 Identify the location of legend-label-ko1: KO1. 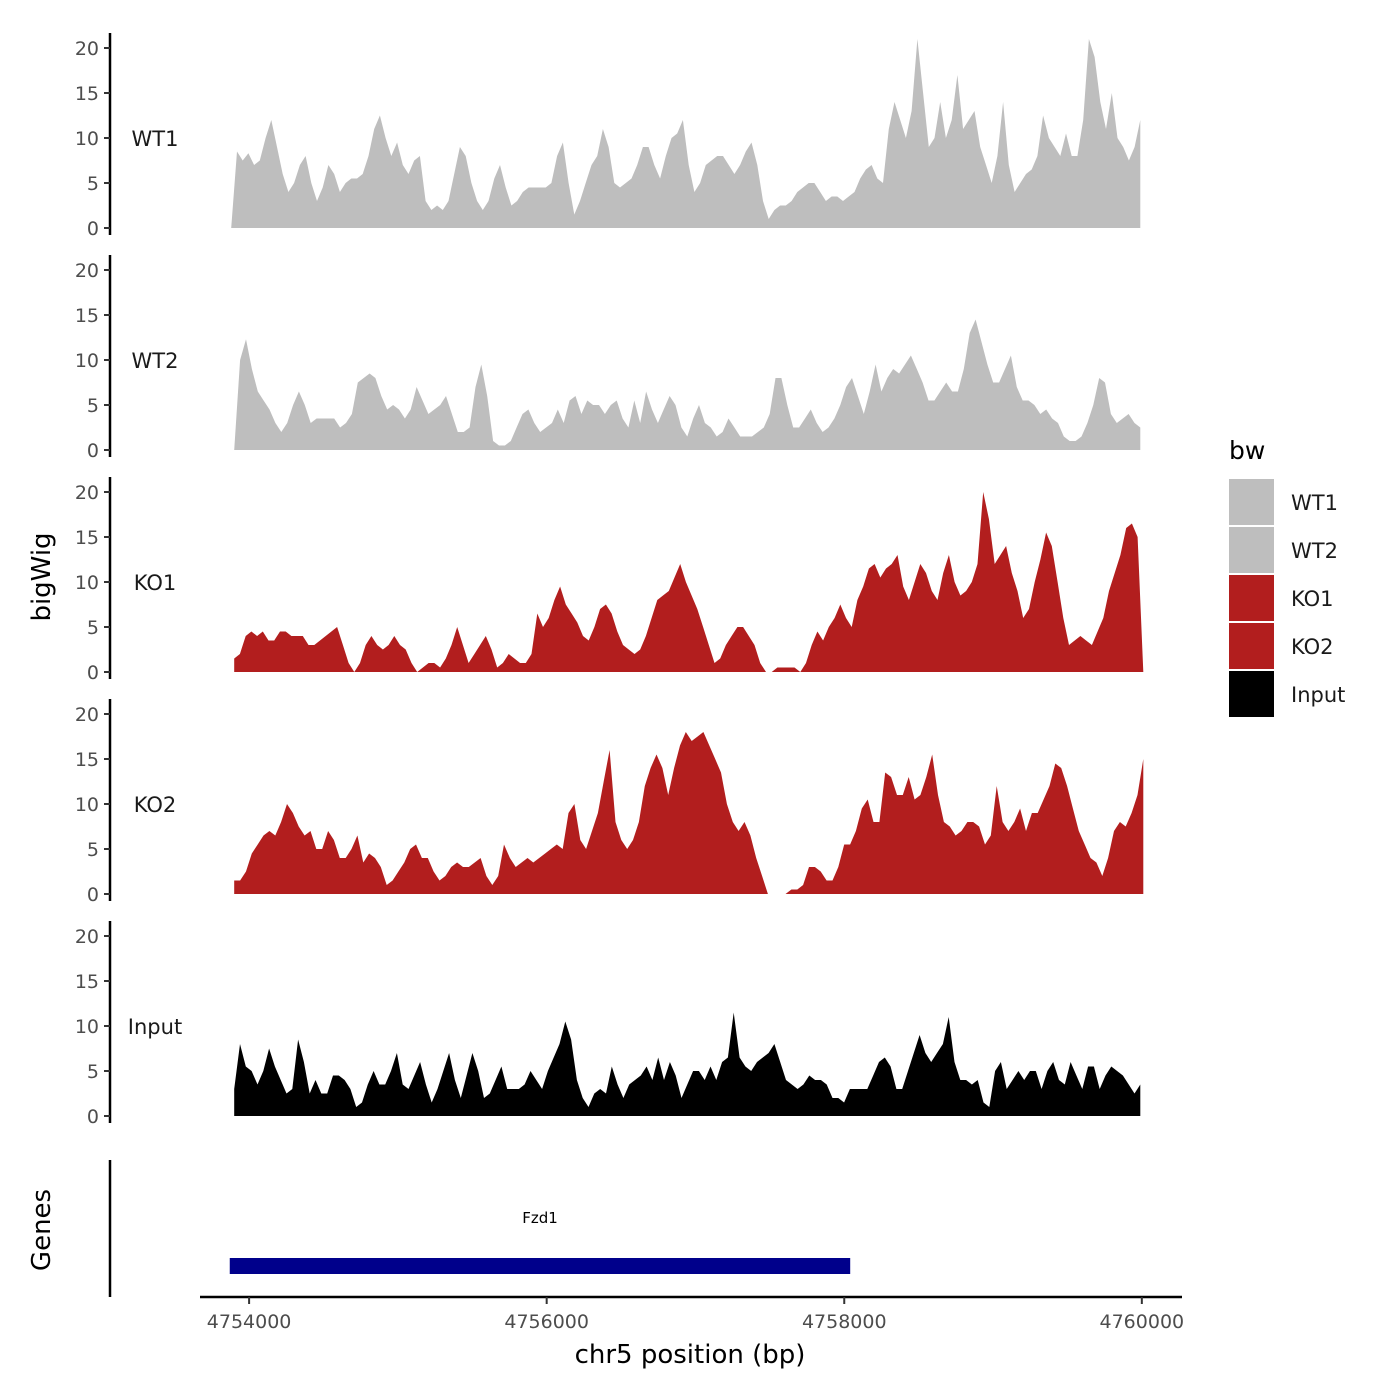
(1312, 599).